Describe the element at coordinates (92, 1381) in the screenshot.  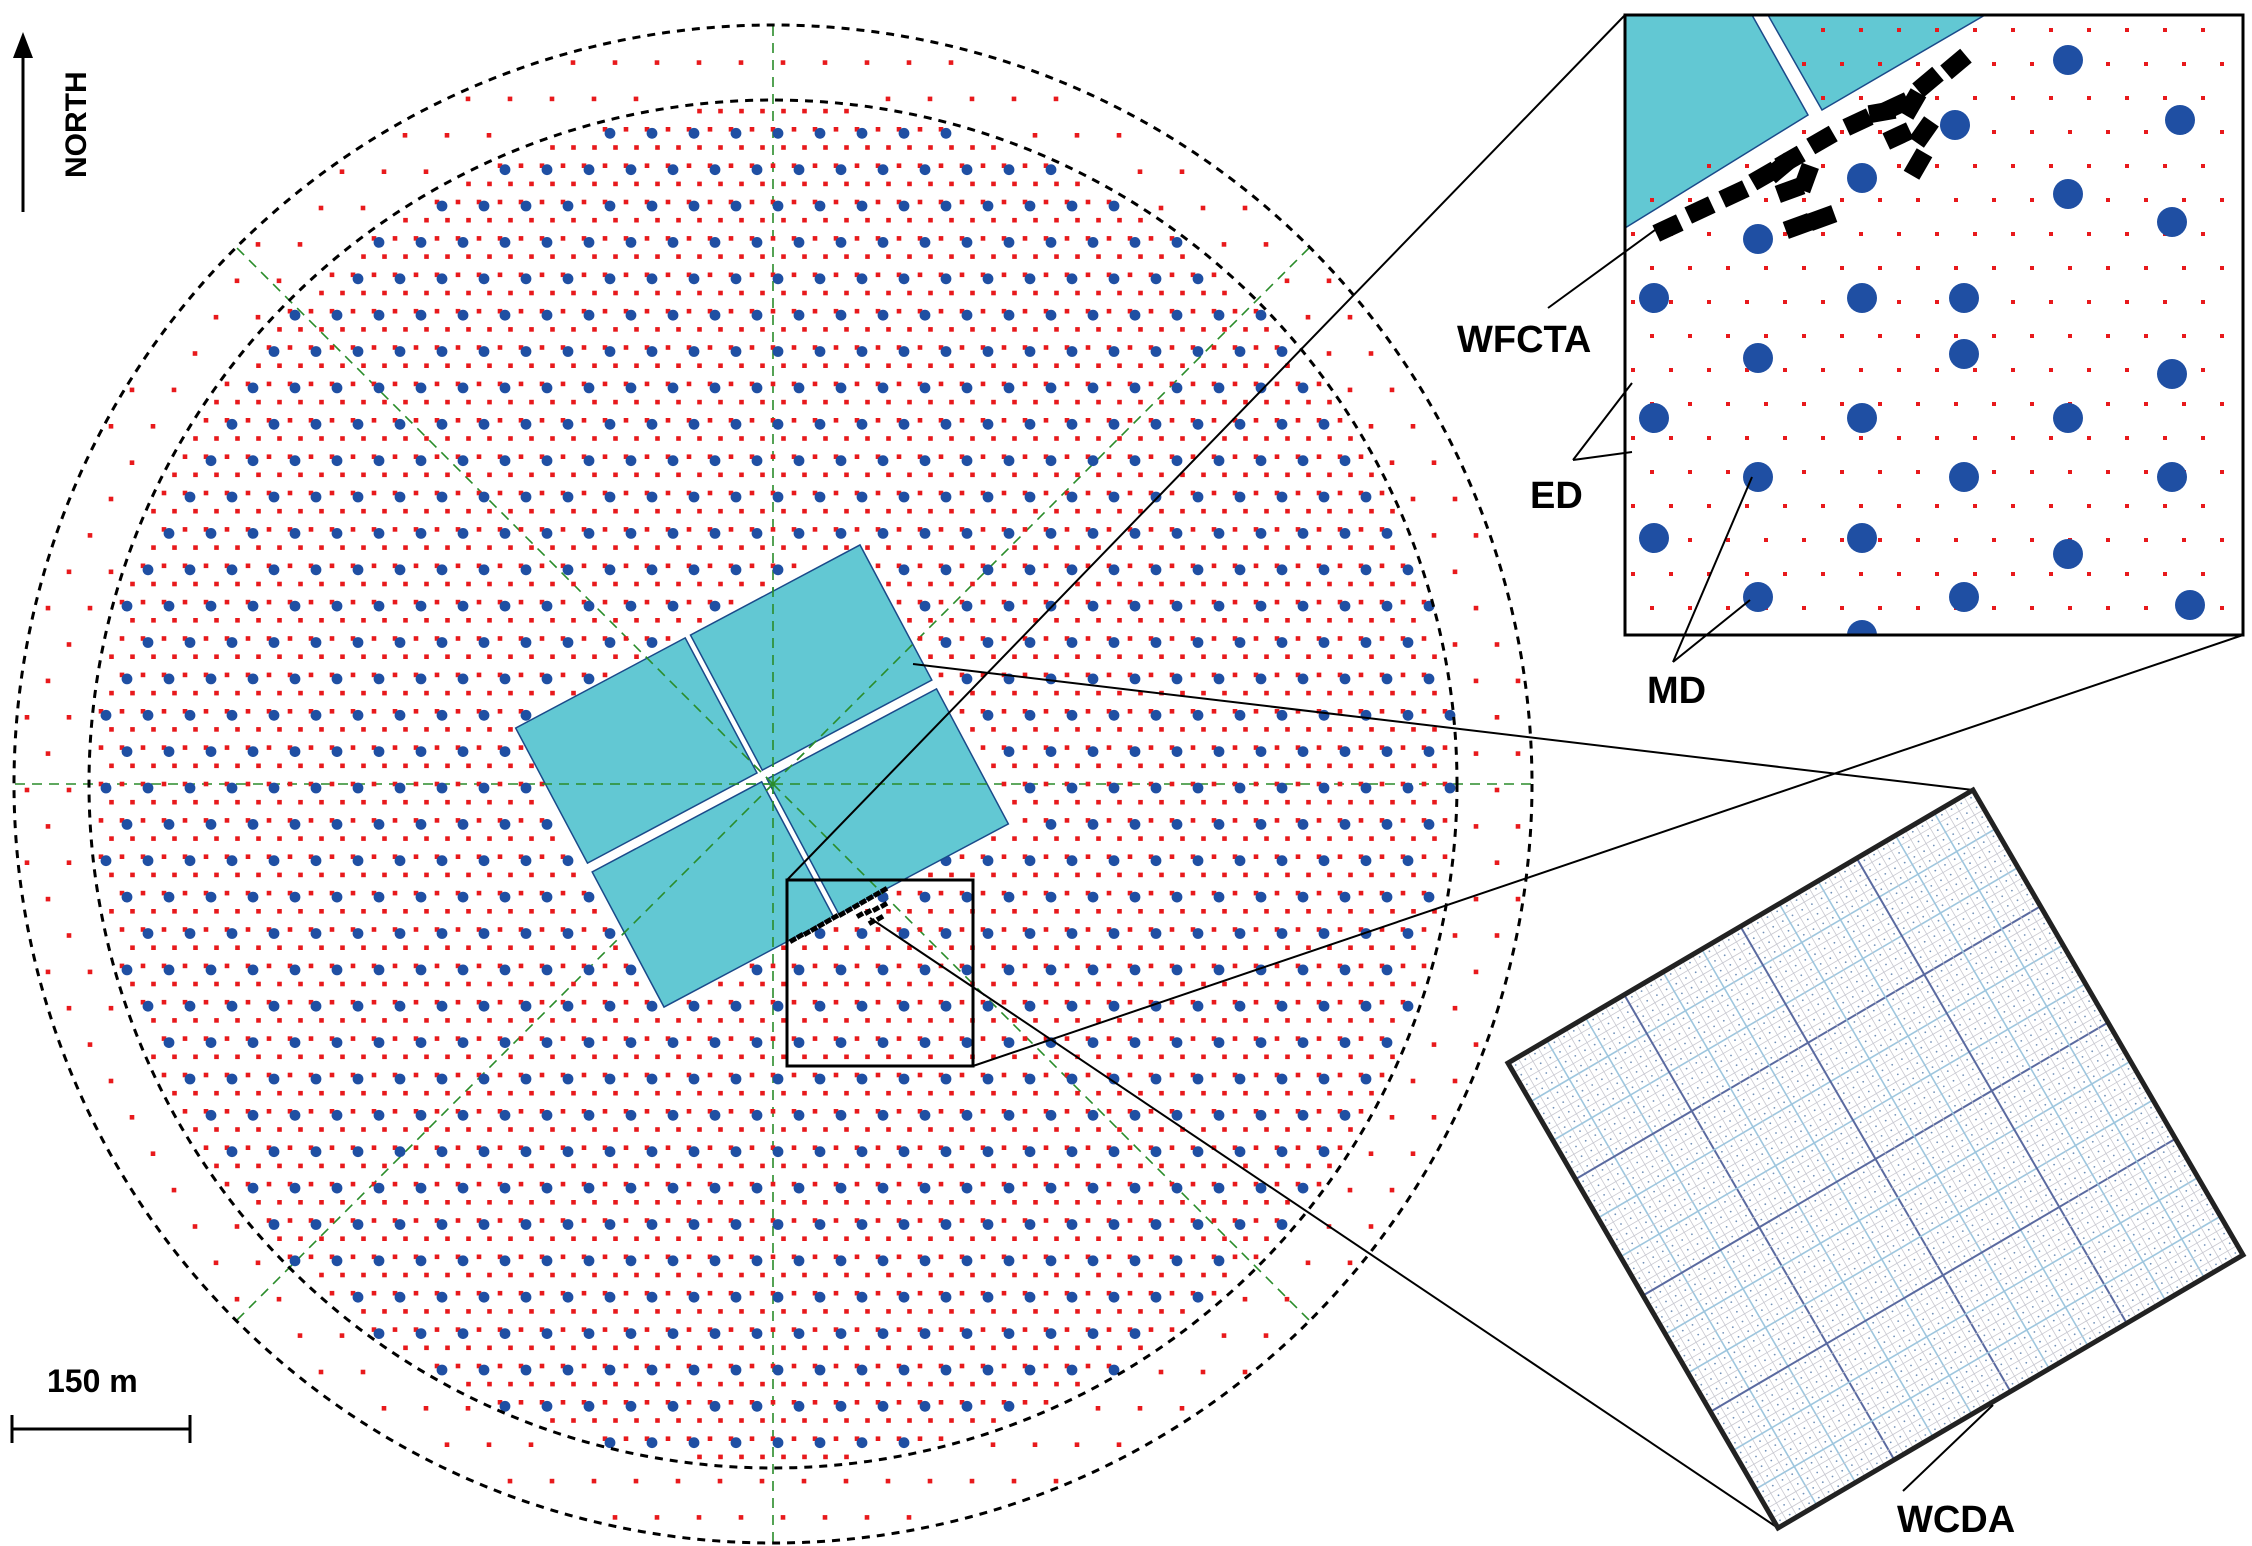
I see `label-scale: 150 m` at that location.